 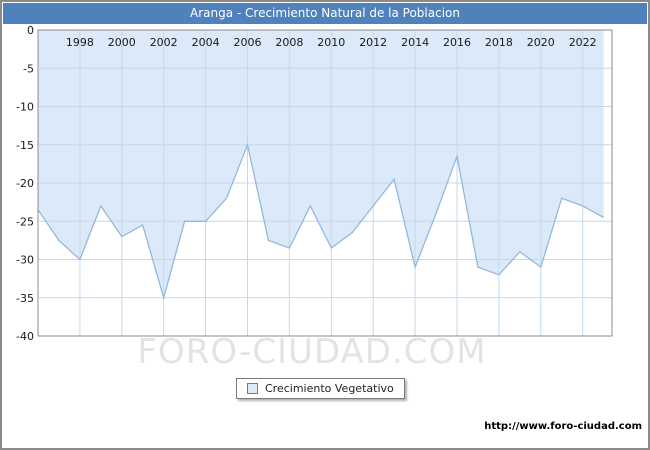 What do you see at coordinates (25, 183) in the screenshot?
I see `y-tick-label: -20` at bounding box center [25, 183].